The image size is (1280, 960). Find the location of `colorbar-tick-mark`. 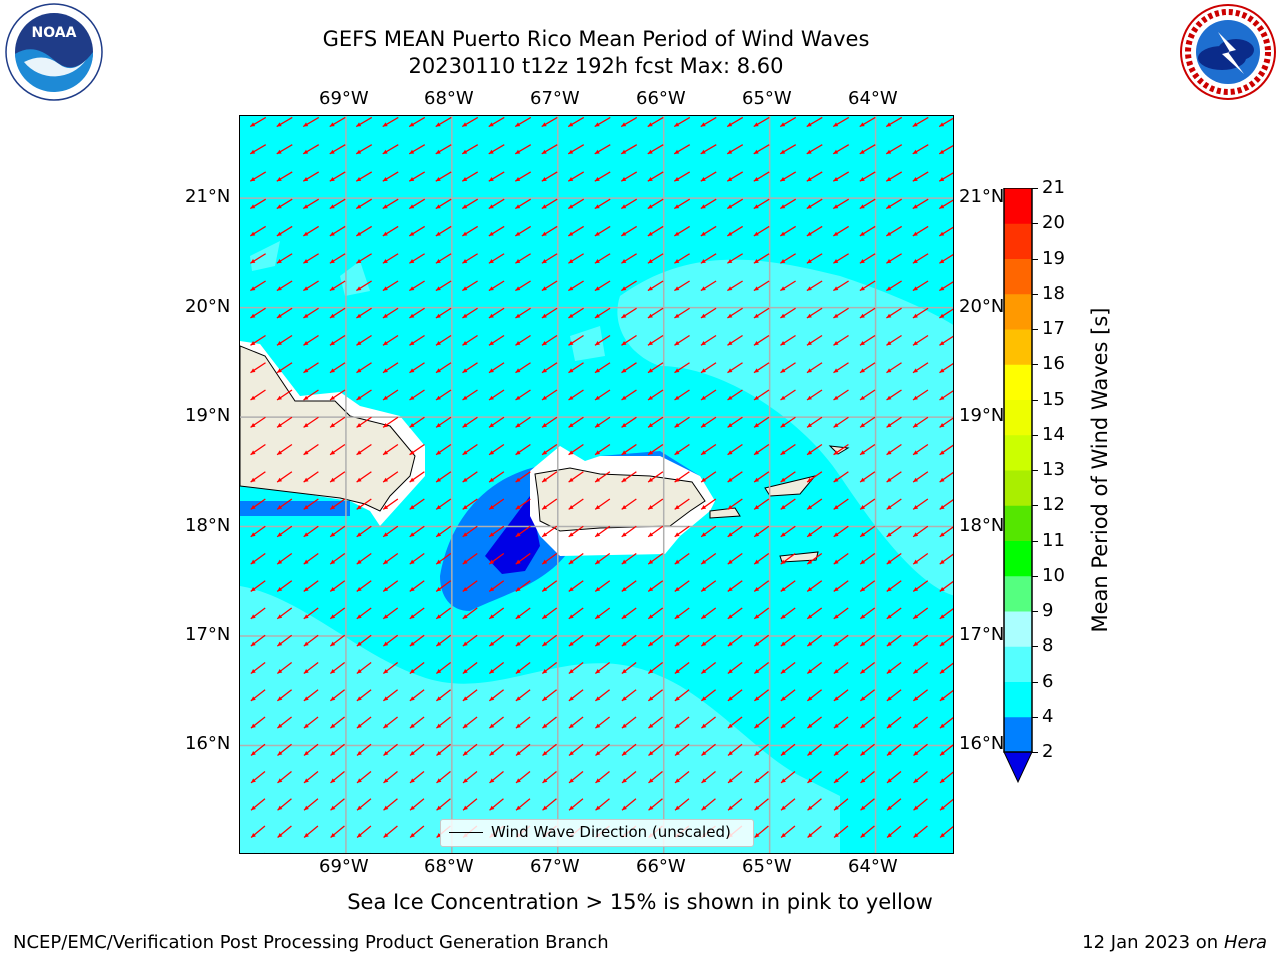

colorbar-tick-mark is located at coordinates (1035, 752).